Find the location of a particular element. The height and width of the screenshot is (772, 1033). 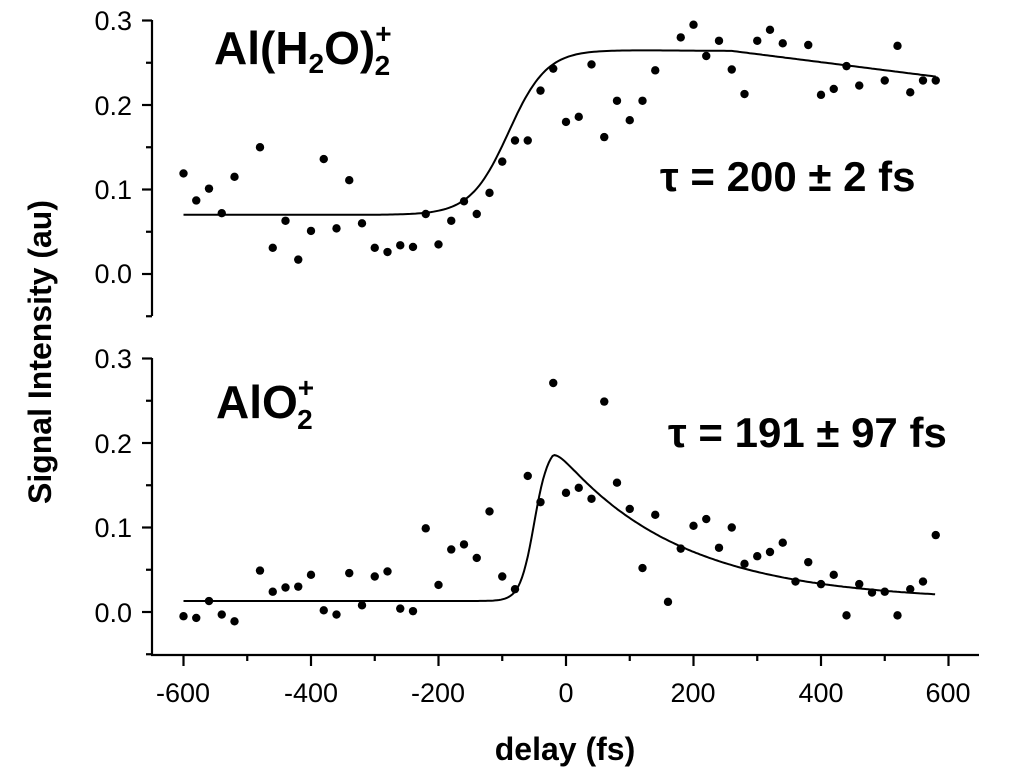

xtick-label: 200 is located at coordinates (692, 693).